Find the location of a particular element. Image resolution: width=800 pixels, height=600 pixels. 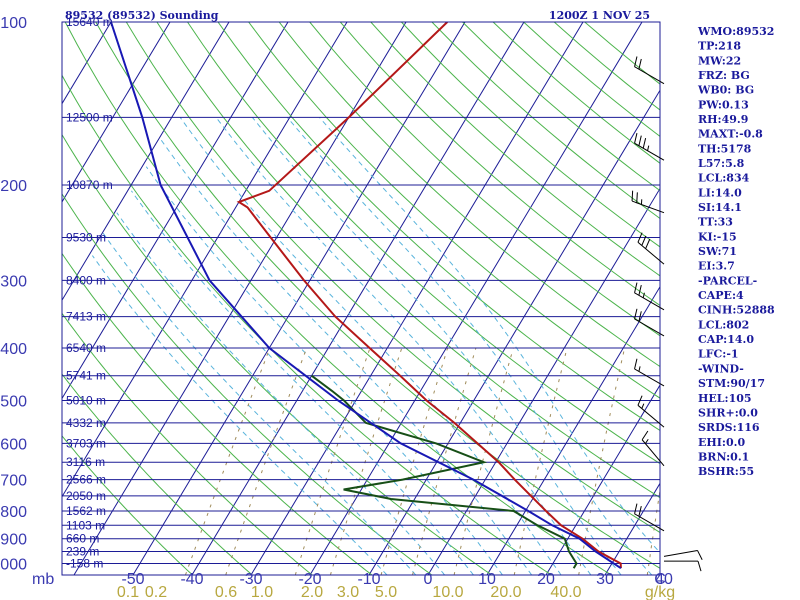

index-label: L57:5.8 is located at coordinates (721, 163).